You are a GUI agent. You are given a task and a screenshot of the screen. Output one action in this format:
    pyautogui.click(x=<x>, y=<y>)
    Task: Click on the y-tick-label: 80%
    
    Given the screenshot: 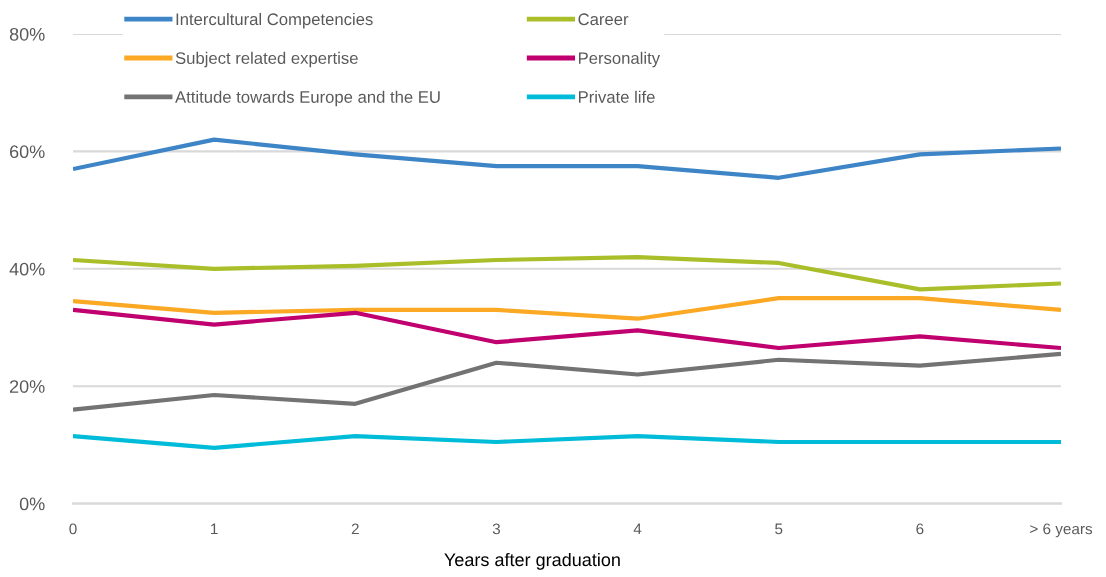 What is the action you would take?
    pyautogui.click(x=27, y=34)
    